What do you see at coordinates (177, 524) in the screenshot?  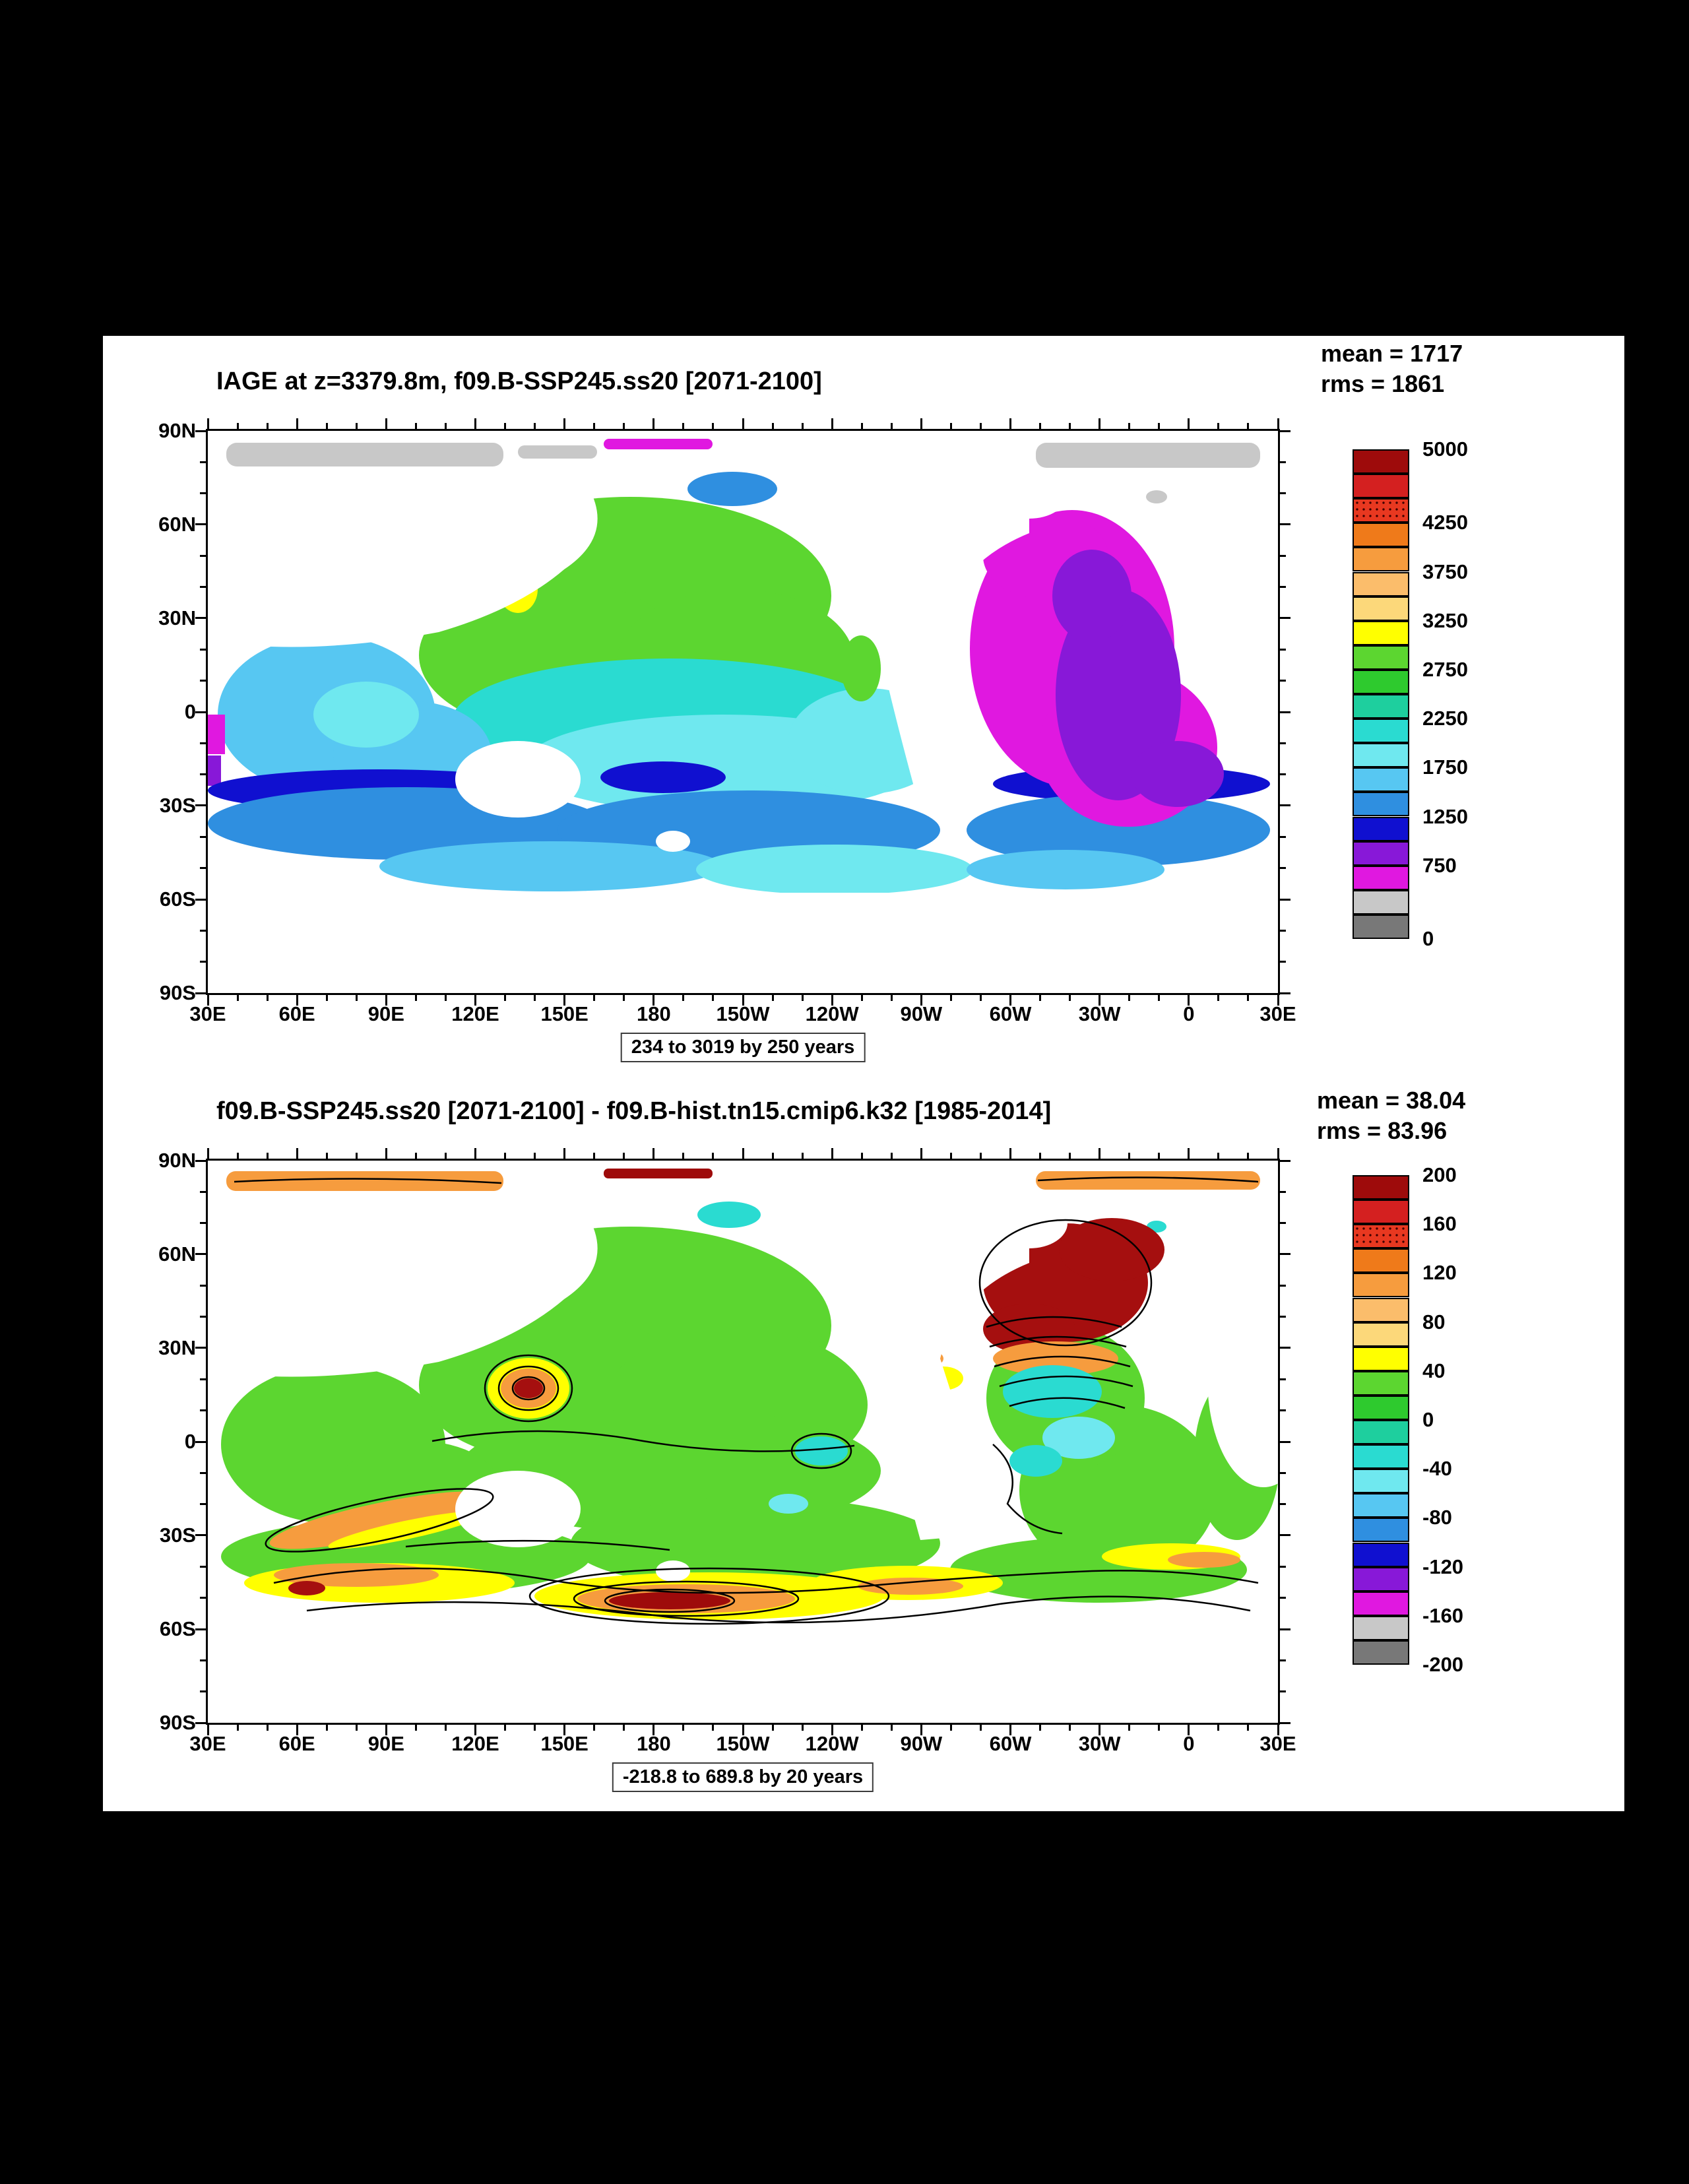 I see `y-tick-label: 60N` at bounding box center [177, 524].